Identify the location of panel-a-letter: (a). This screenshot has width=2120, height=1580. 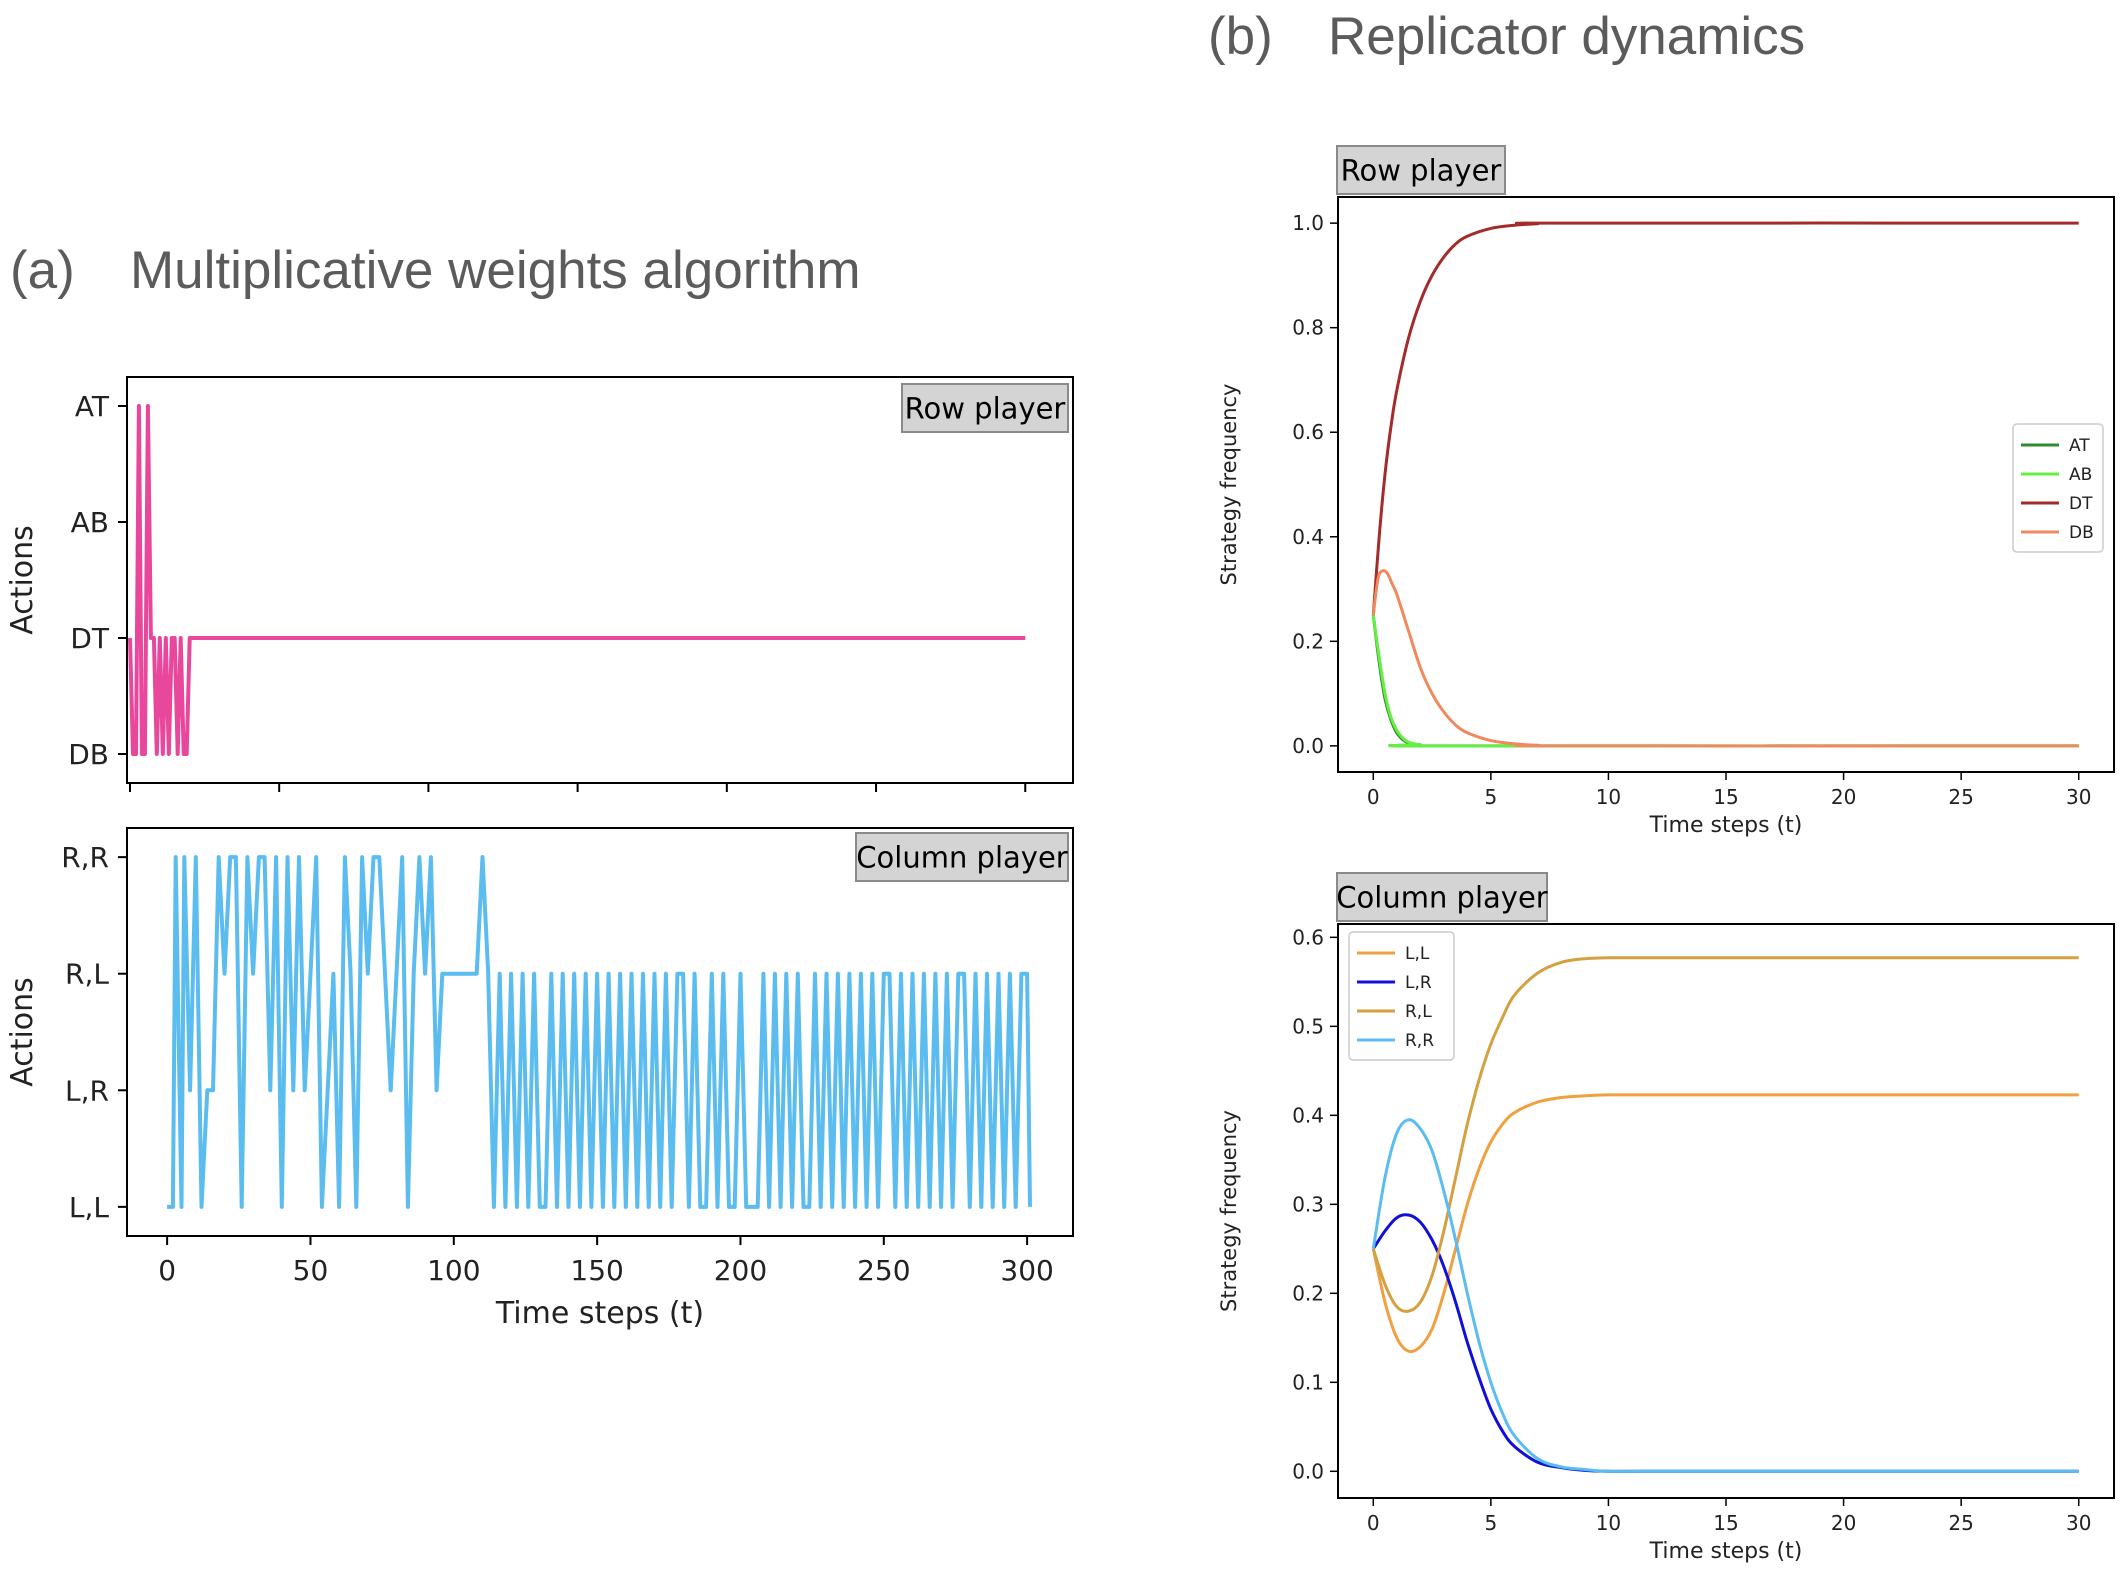
(42, 270).